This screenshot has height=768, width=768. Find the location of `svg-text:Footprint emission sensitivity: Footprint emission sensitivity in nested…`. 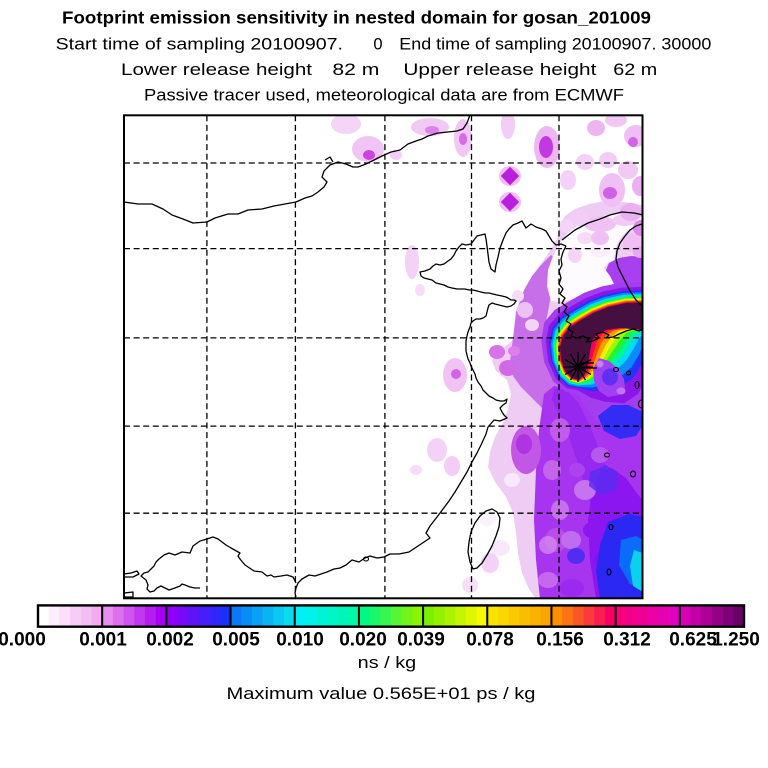

svg-text:Footprint emission sensitivity: Footprint emission sensitivity in nested… is located at coordinates (356, 18).